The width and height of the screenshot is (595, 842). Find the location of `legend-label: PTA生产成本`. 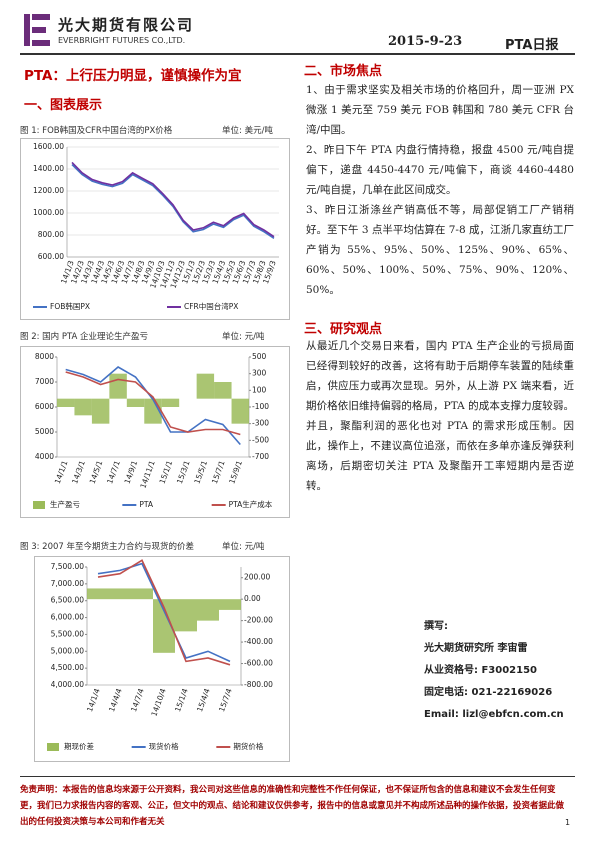

legend-label: PTA生产成本 is located at coordinates (251, 504).